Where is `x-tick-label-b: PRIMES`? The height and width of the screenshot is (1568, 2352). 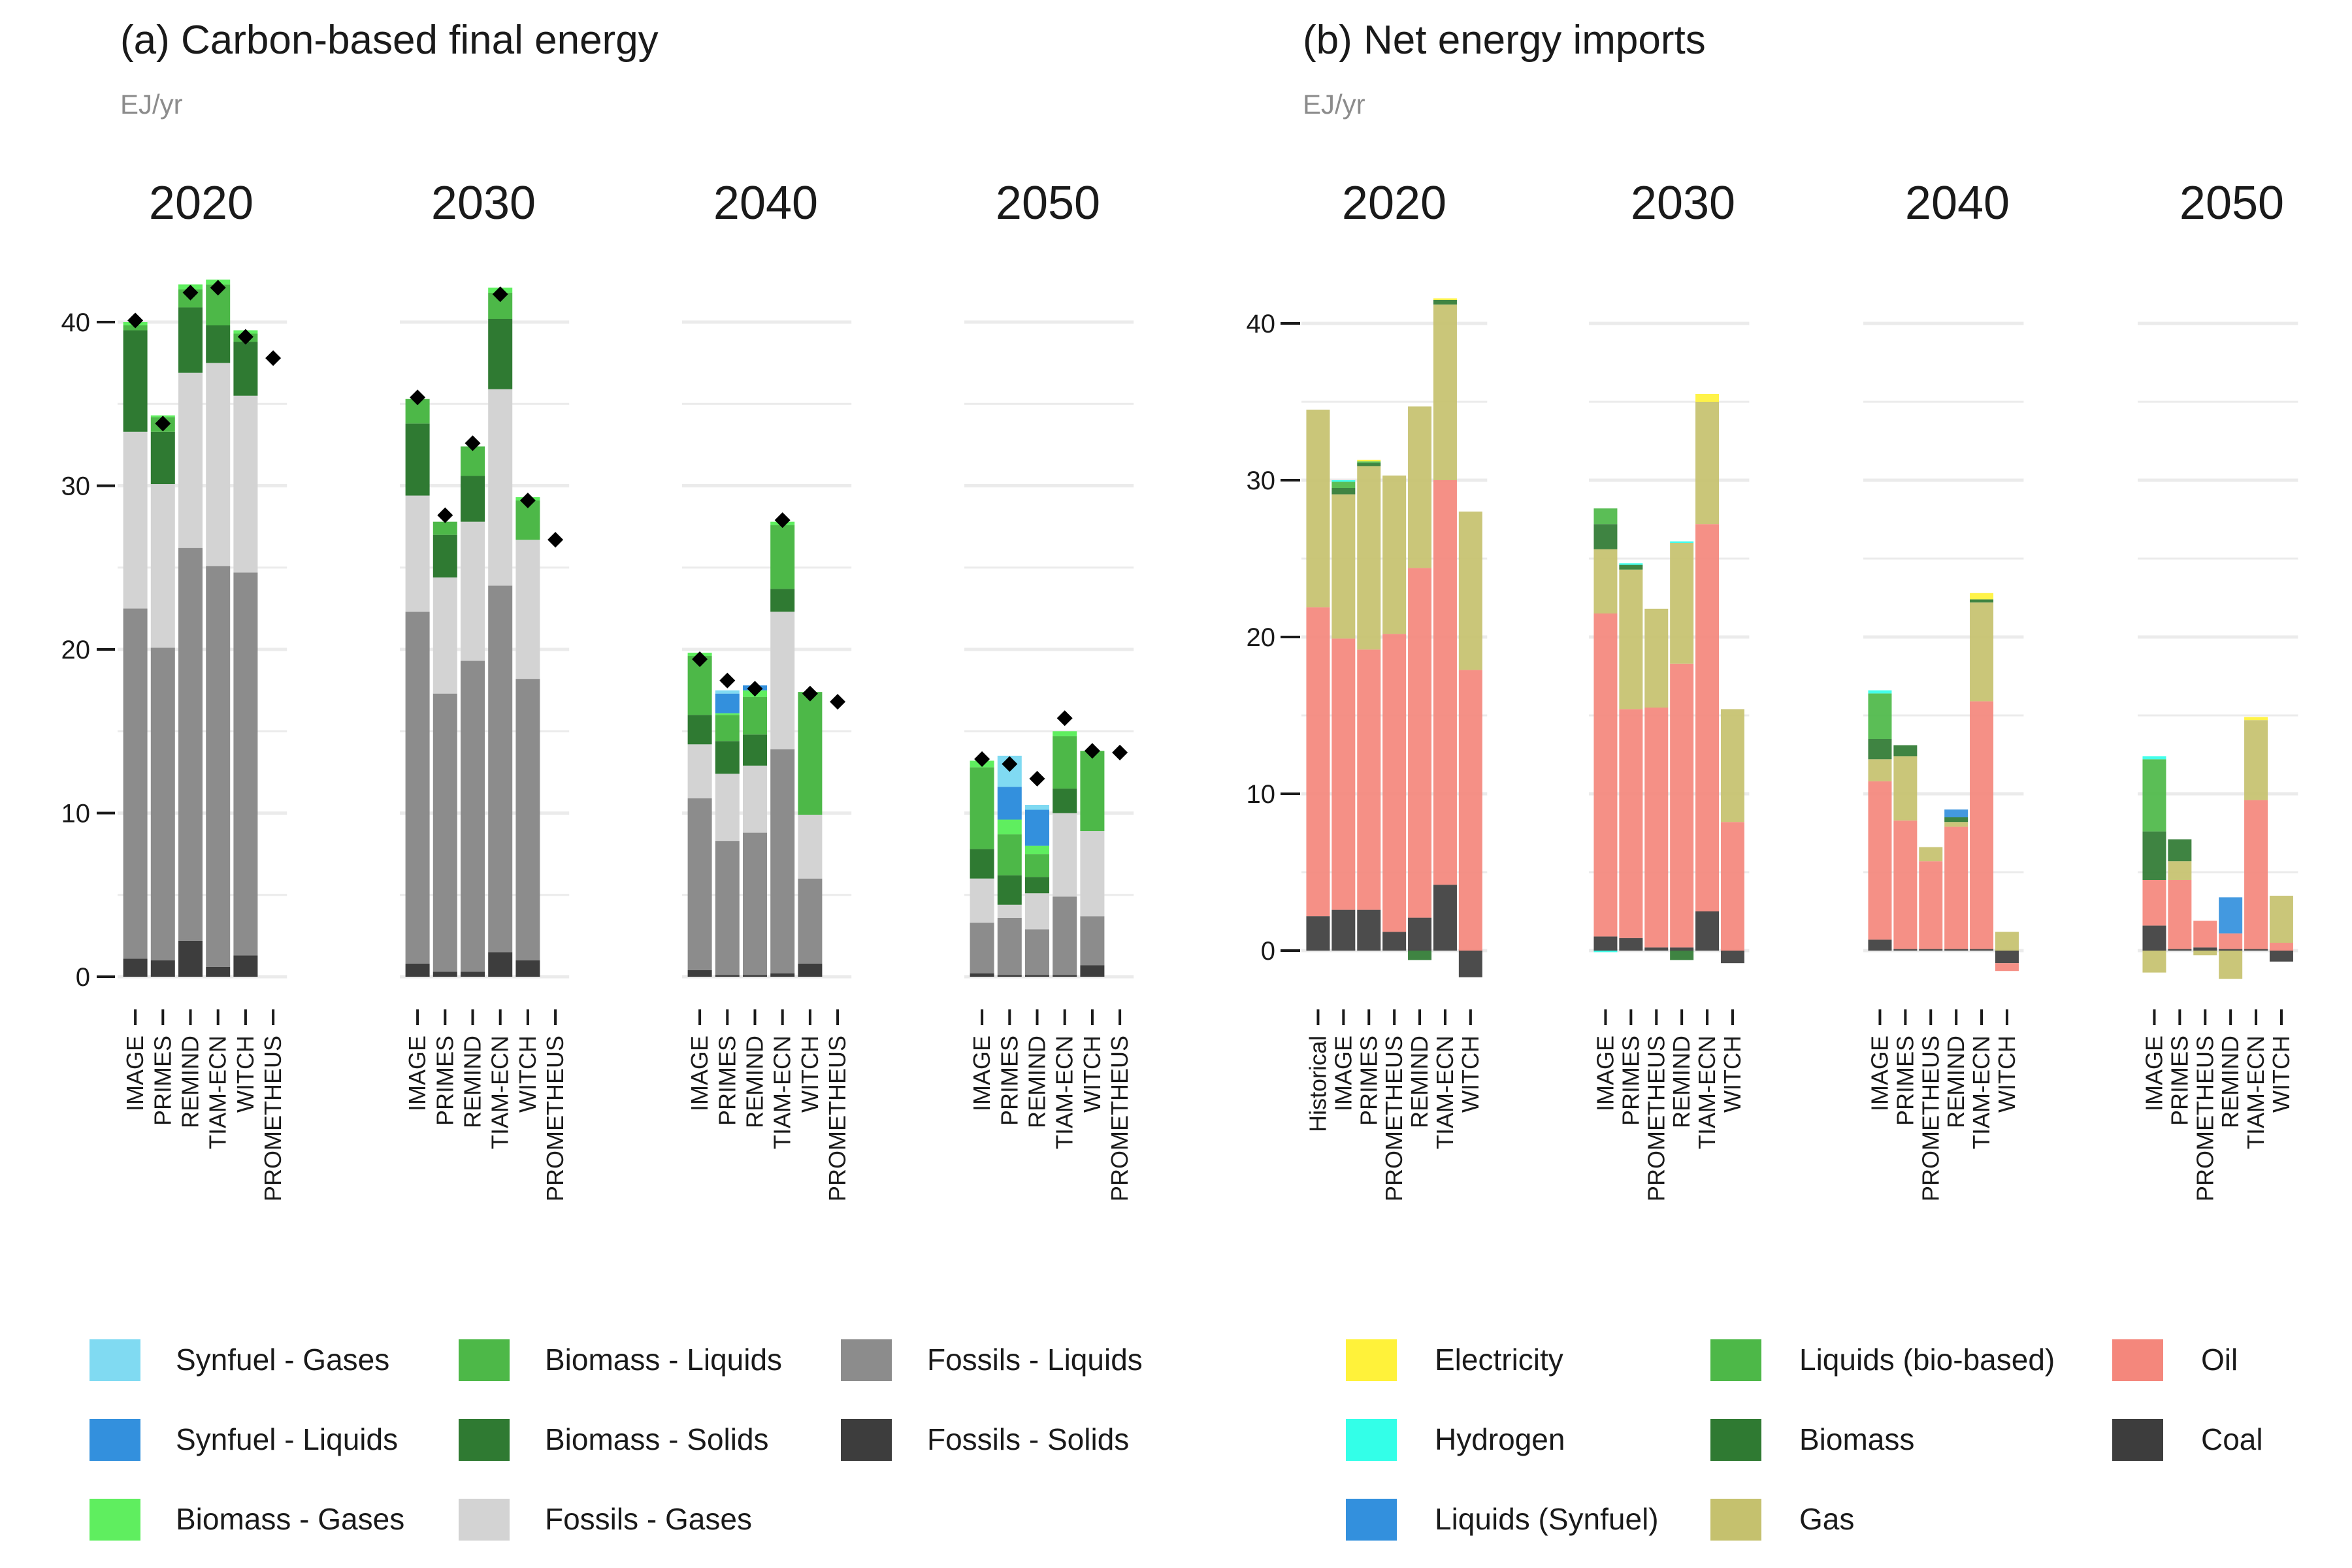 x-tick-label-b: PRIMES is located at coordinates (1630, 1081).